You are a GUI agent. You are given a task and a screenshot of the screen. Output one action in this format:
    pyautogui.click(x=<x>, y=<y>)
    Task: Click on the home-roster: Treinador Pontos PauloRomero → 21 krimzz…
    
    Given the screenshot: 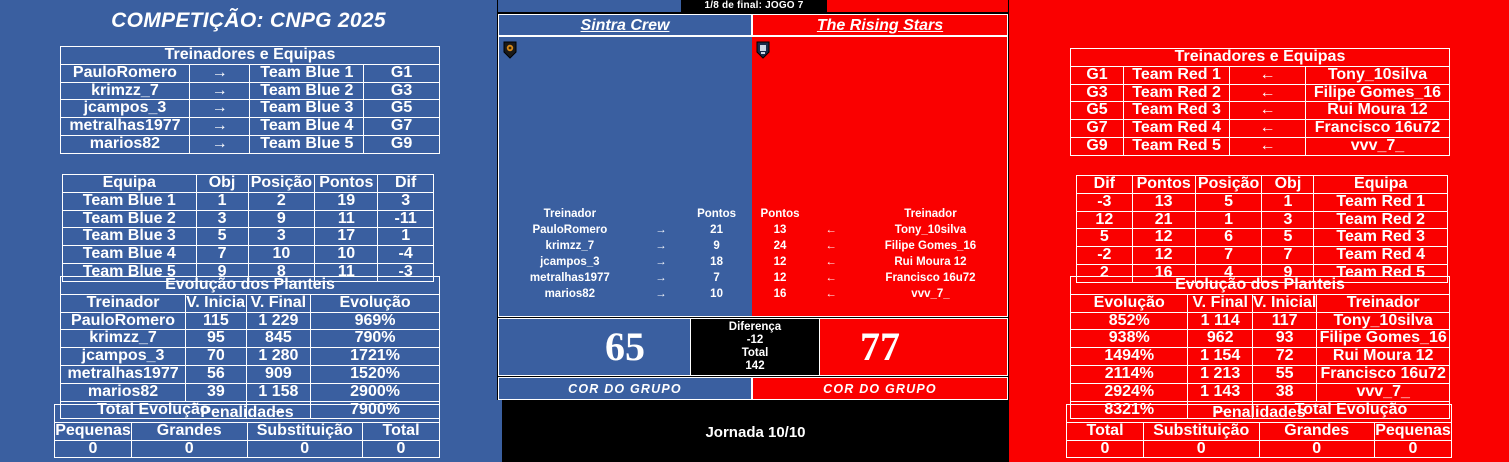 What is the action you would take?
    pyautogui.click(x=625, y=253)
    